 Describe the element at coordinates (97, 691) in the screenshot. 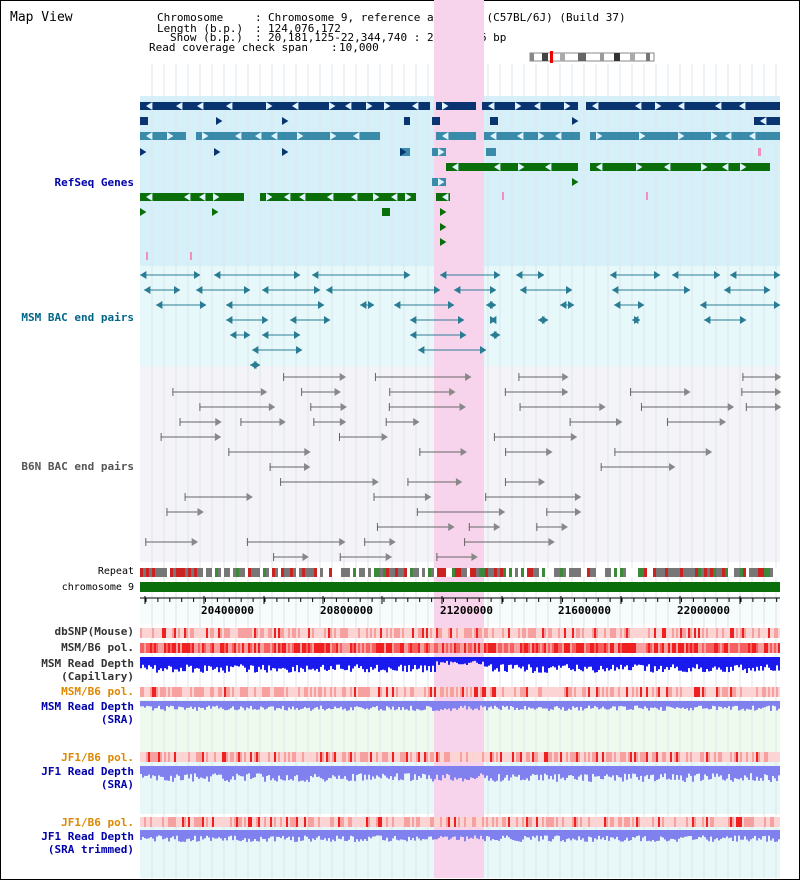

I see `track-label-msm-b6-pol-sra: MSM/B6 pol.` at that location.